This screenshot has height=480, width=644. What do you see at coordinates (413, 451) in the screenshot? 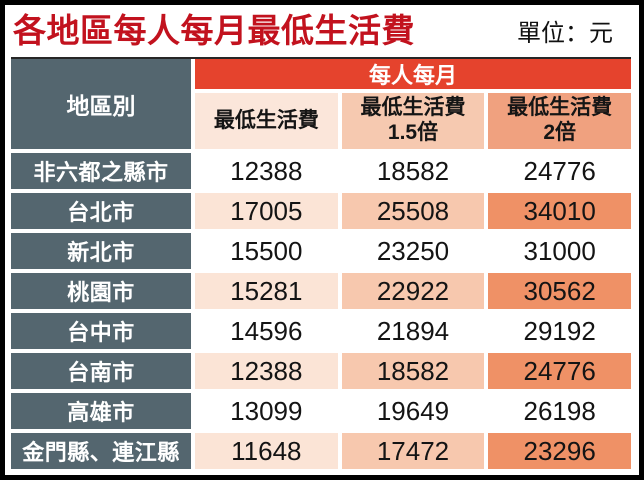
I see `value-cell: 17472` at bounding box center [413, 451].